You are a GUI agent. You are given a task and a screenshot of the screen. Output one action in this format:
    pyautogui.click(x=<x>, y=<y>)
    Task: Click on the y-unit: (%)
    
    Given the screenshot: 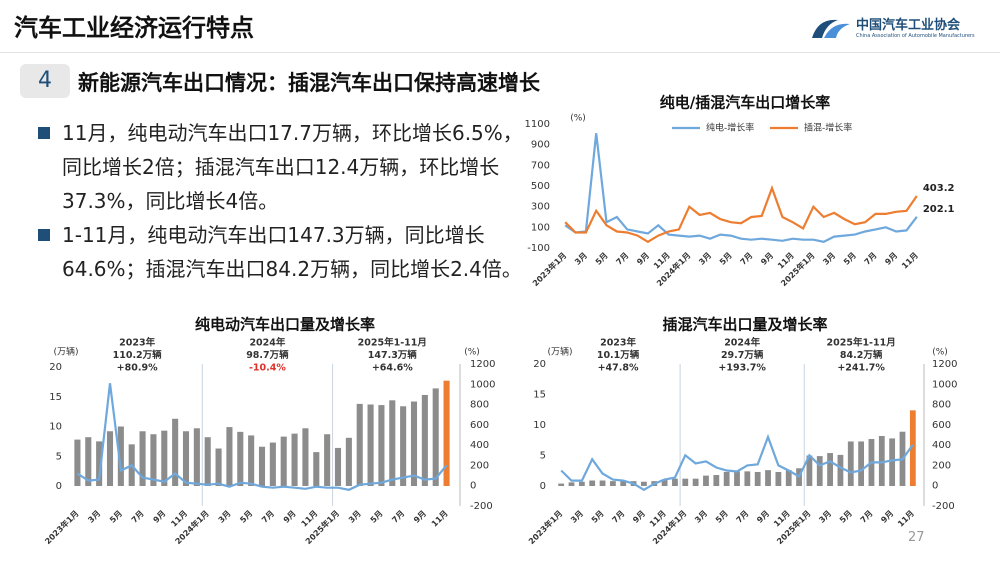 What is the action you would take?
    pyautogui.click(x=578, y=119)
    